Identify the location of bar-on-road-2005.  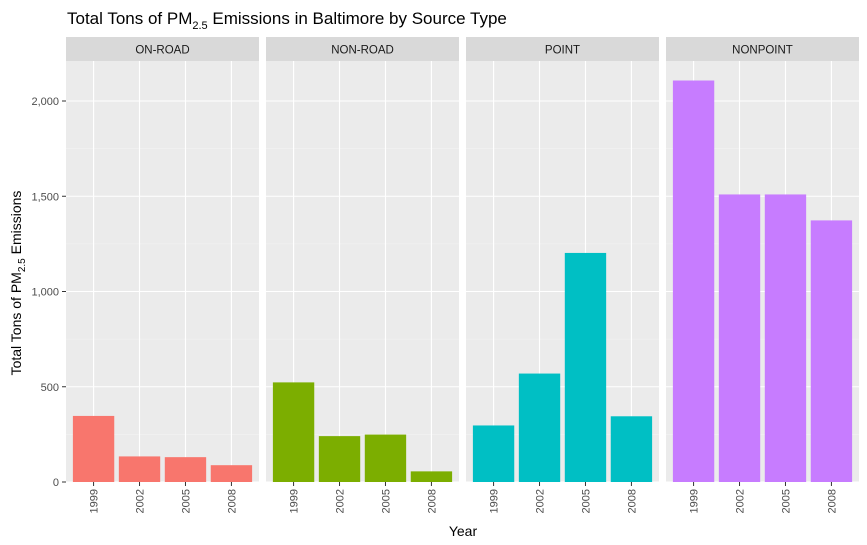
(185, 469).